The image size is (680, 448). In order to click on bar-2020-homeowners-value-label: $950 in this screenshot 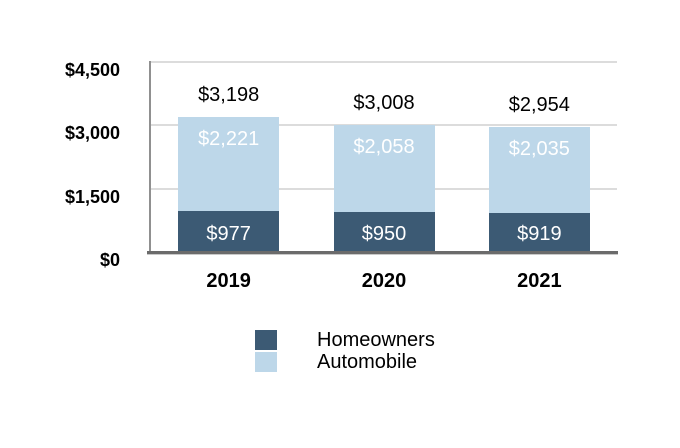, I will do `click(384, 233)`.